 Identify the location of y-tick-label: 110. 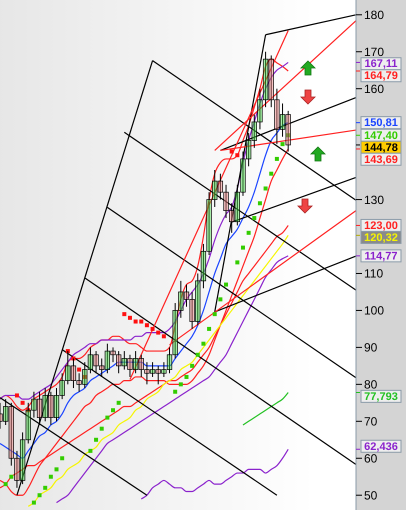
(374, 273).